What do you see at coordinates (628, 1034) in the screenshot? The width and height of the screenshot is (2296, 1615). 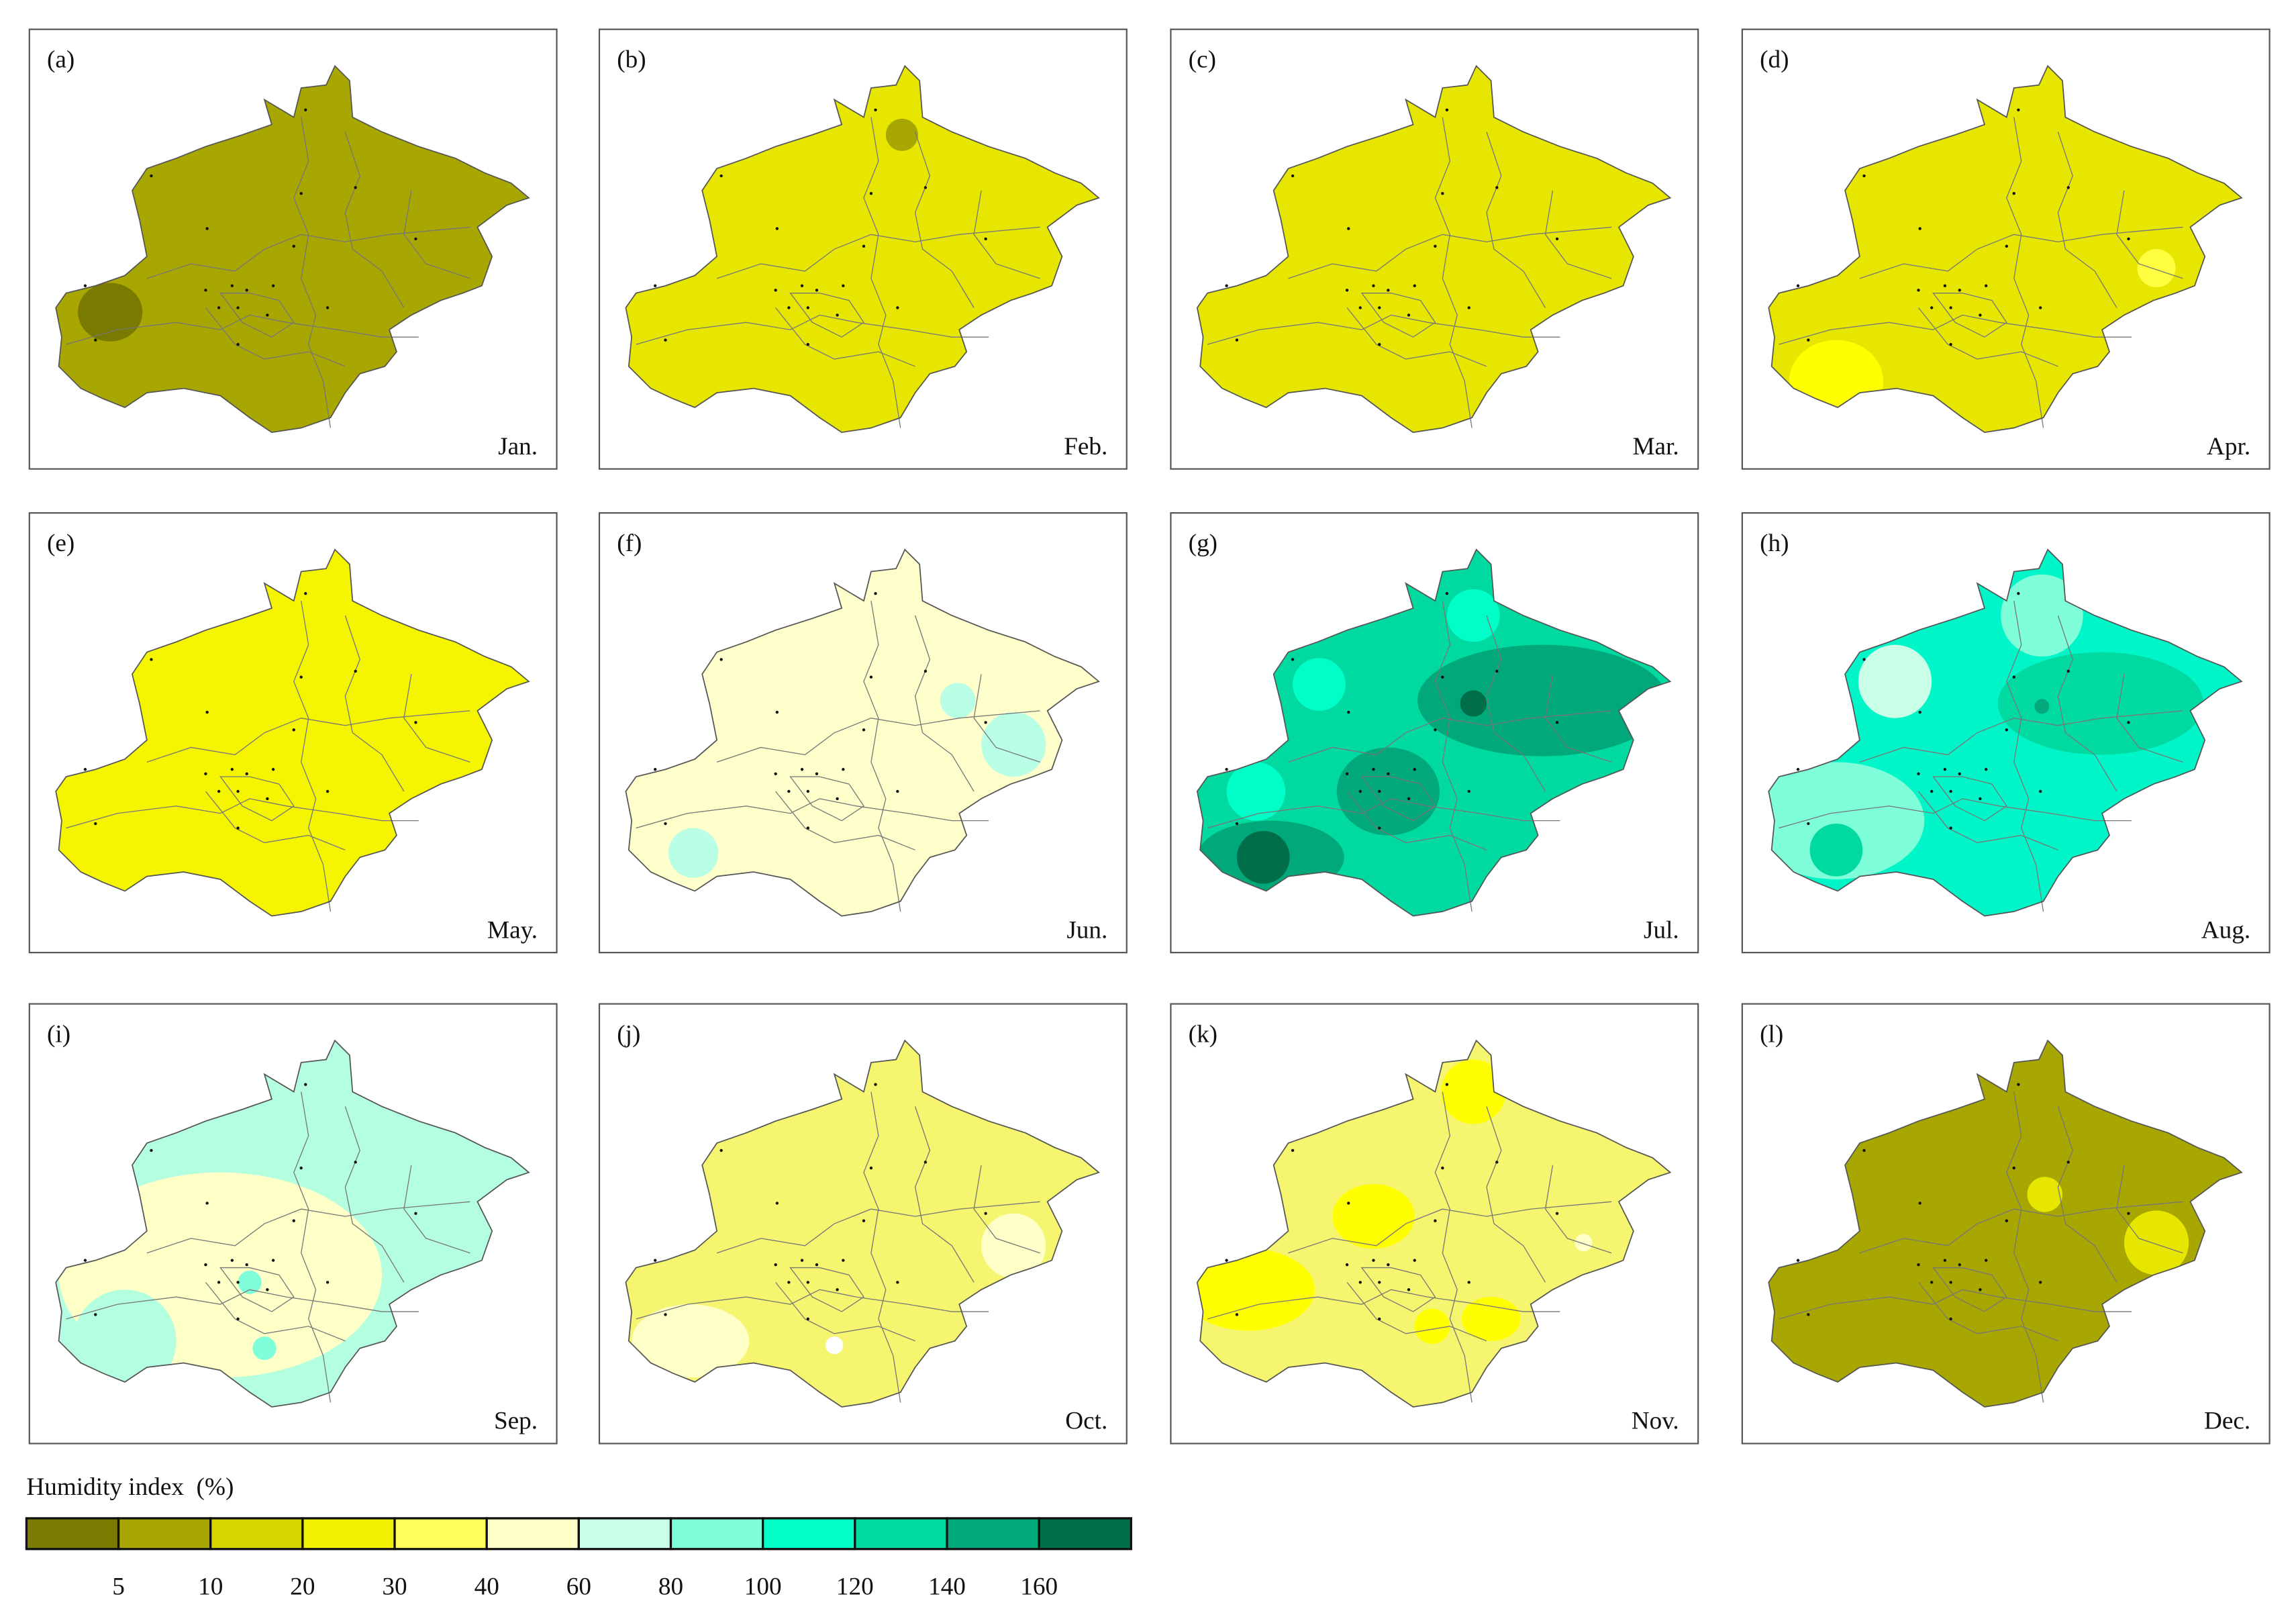 I see `panel-label: (j)` at bounding box center [628, 1034].